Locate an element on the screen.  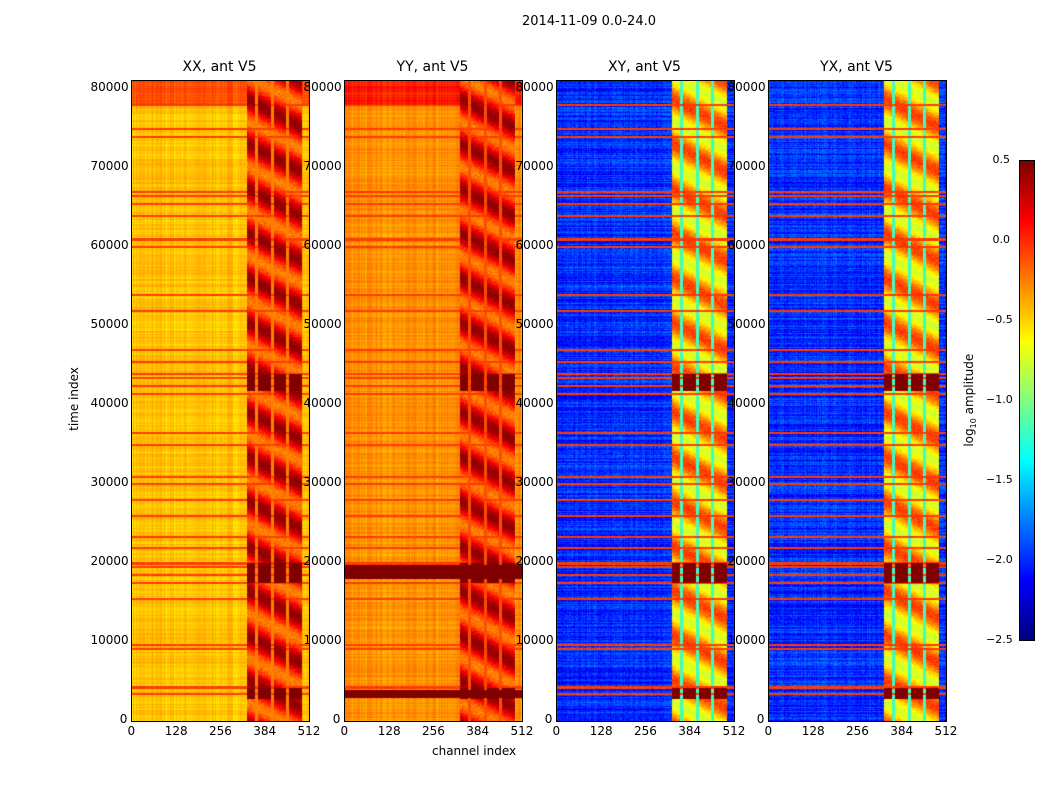
x-axis-label: channel index is located at coordinates (474, 751).